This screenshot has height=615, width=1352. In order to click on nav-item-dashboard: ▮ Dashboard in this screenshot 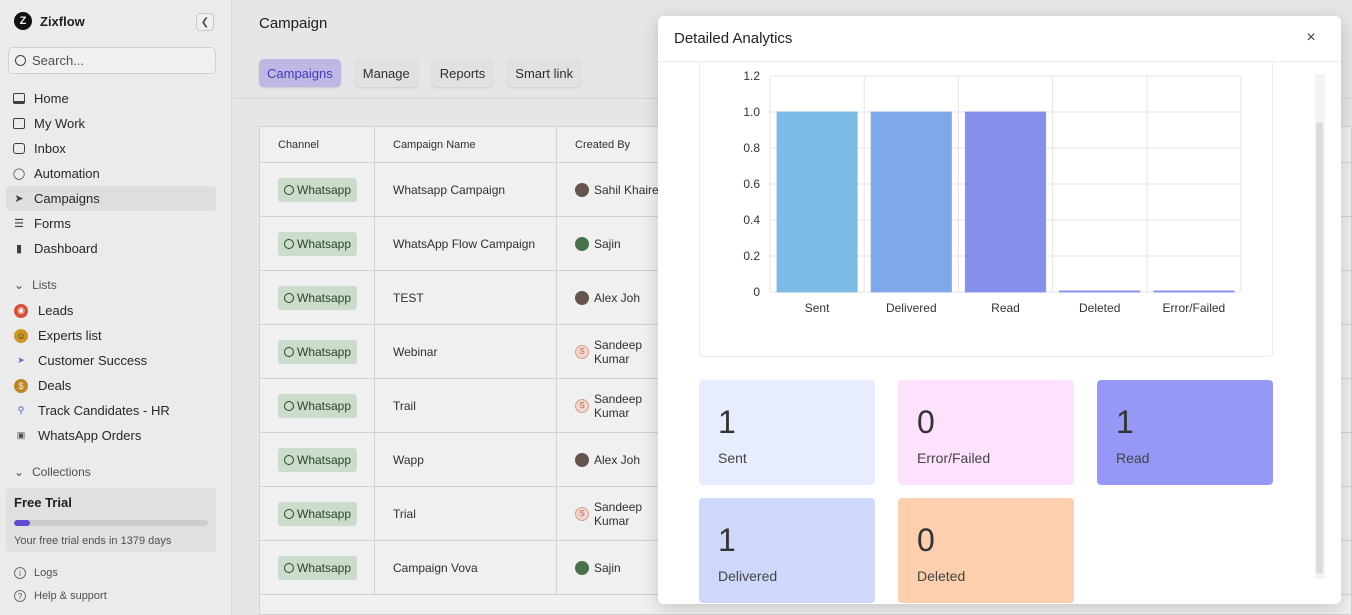, I will do `click(111, 248)`.